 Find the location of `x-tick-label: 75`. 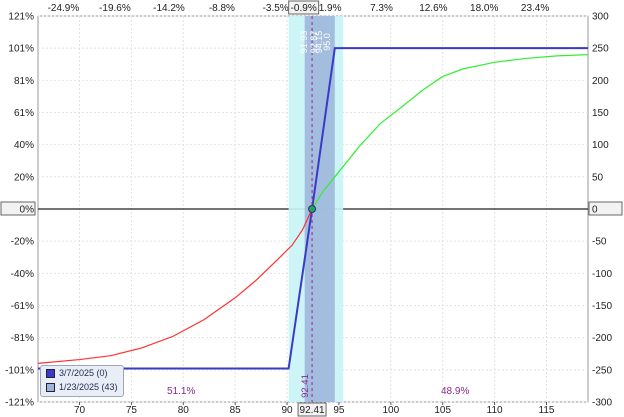

x-tick-label: 75 is located at coordinates (132, 410).